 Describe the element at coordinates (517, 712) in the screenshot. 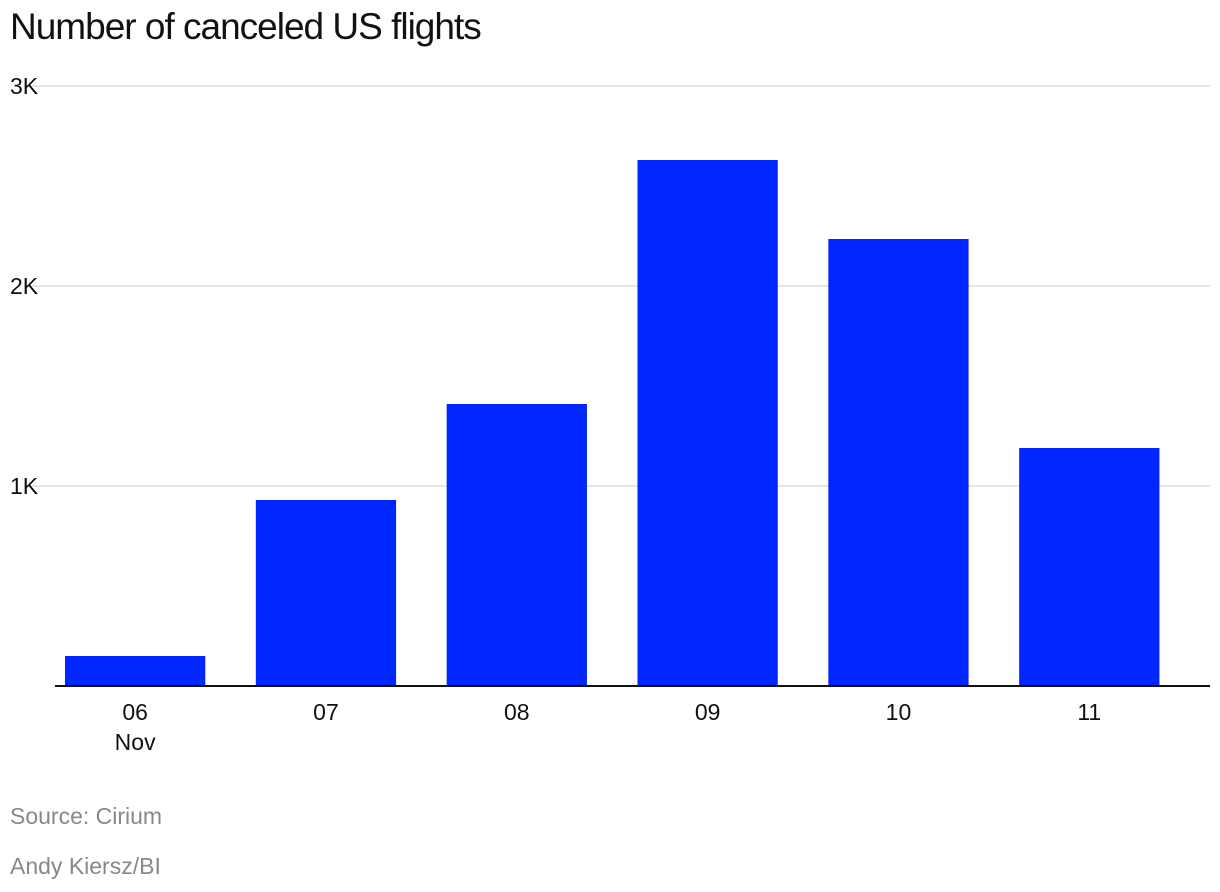

I see `x-tick-label: 08` at that location.